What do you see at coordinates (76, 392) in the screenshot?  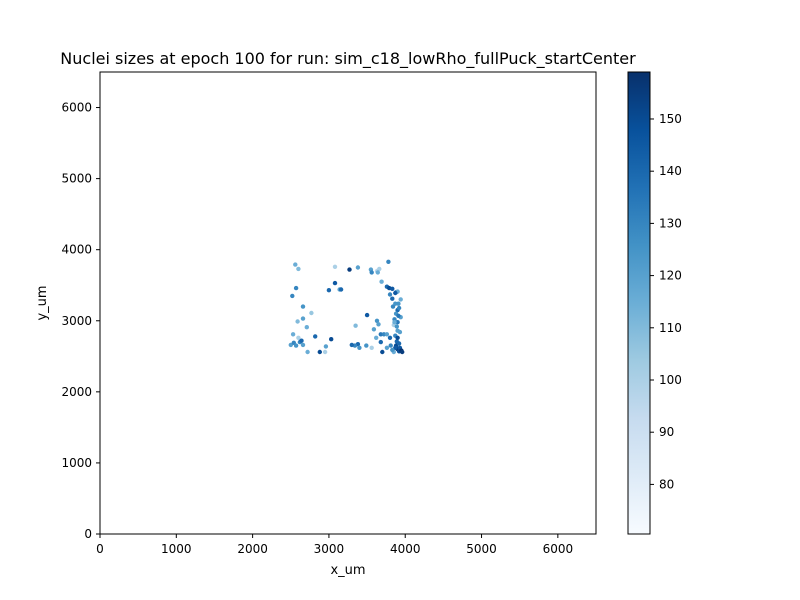 I see `y-tick-label: 2000` at bounding box center [76, 392].